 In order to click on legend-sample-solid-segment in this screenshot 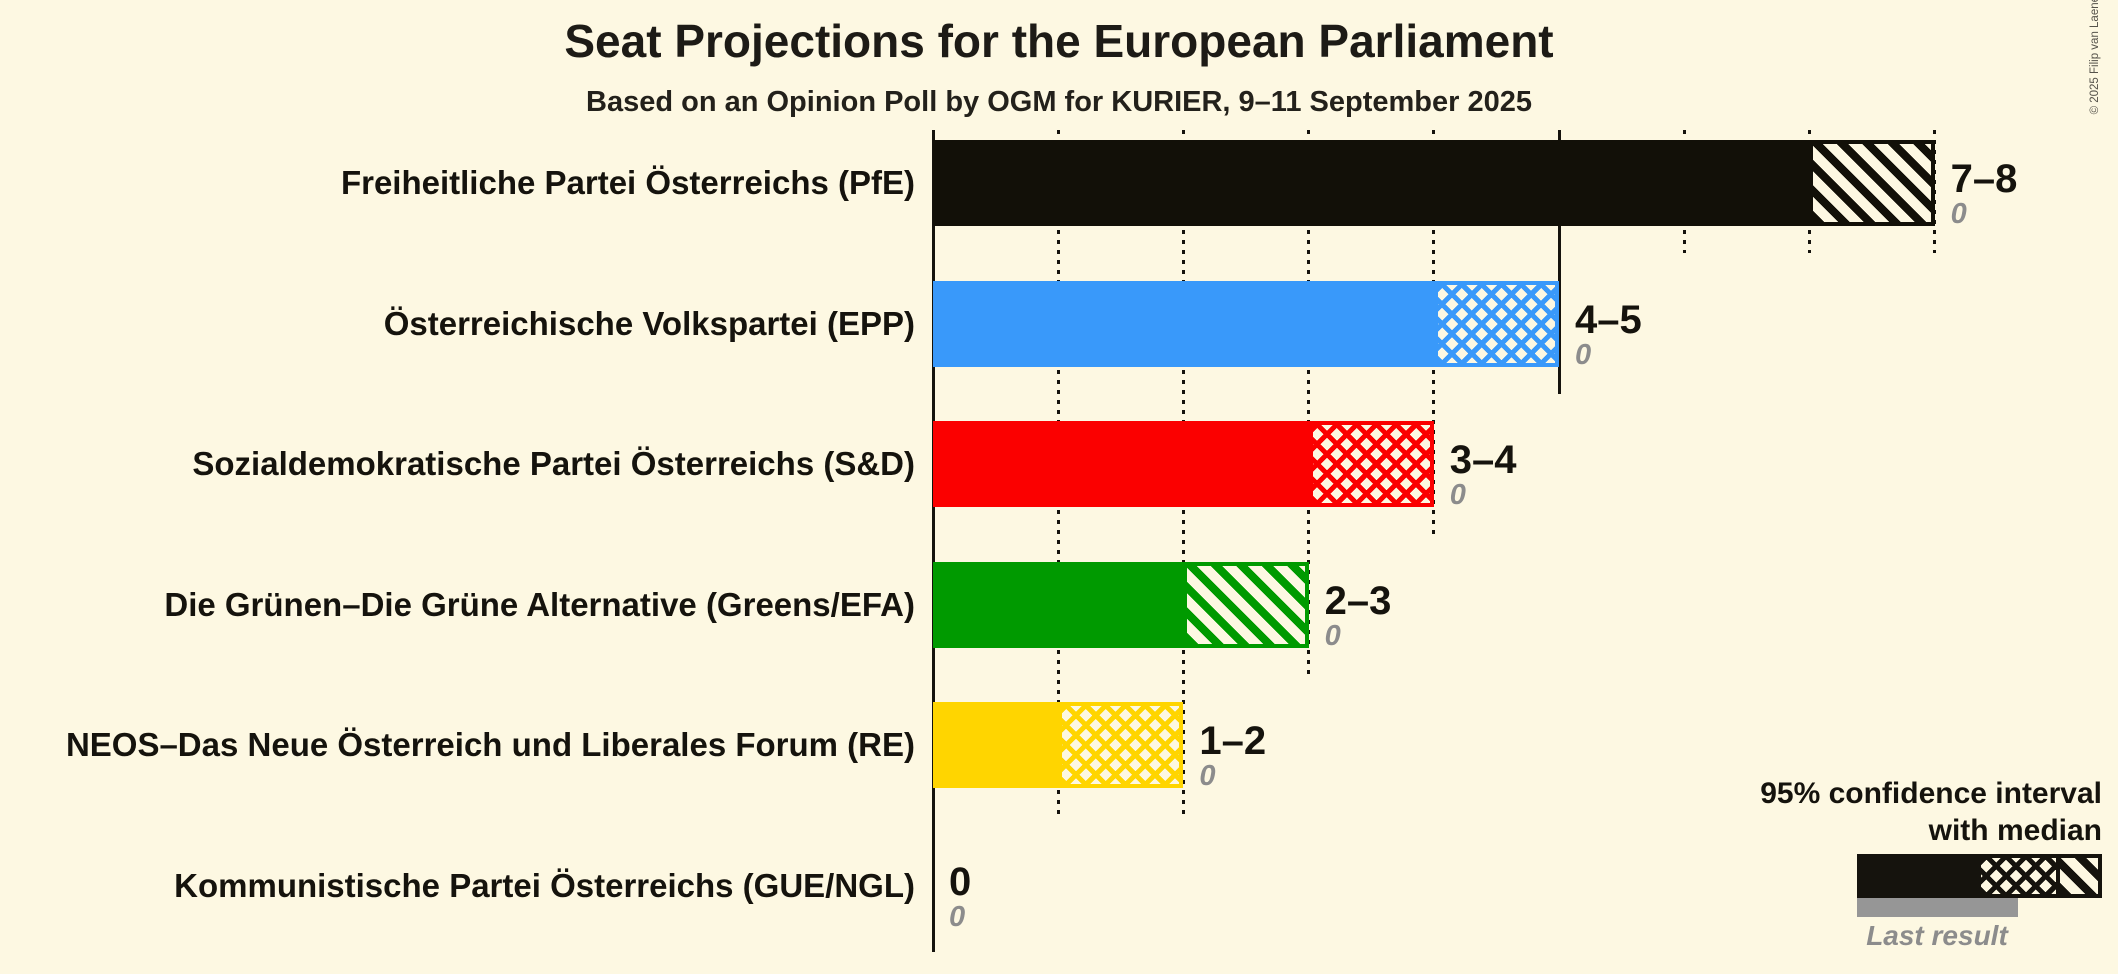, I will do `click(1917, 876)`.